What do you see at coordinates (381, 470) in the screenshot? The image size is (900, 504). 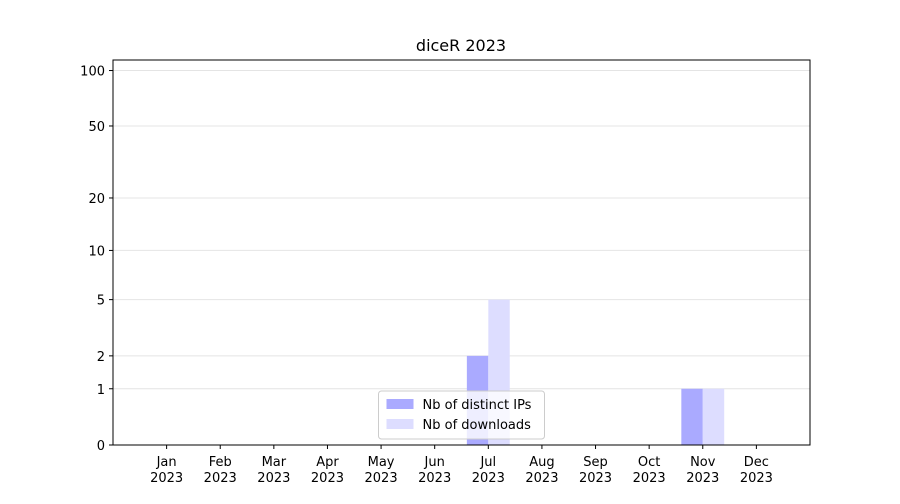 I see `x-tick-label: May 2023` at bounding box center [381, 470].